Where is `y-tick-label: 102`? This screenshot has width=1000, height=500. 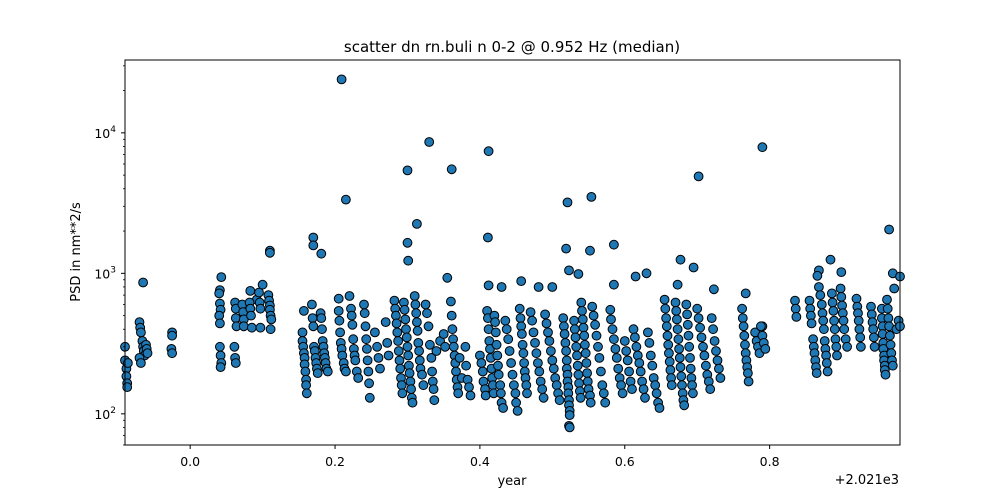 y-tick-label: 102 is located at coordinates (105, 414).